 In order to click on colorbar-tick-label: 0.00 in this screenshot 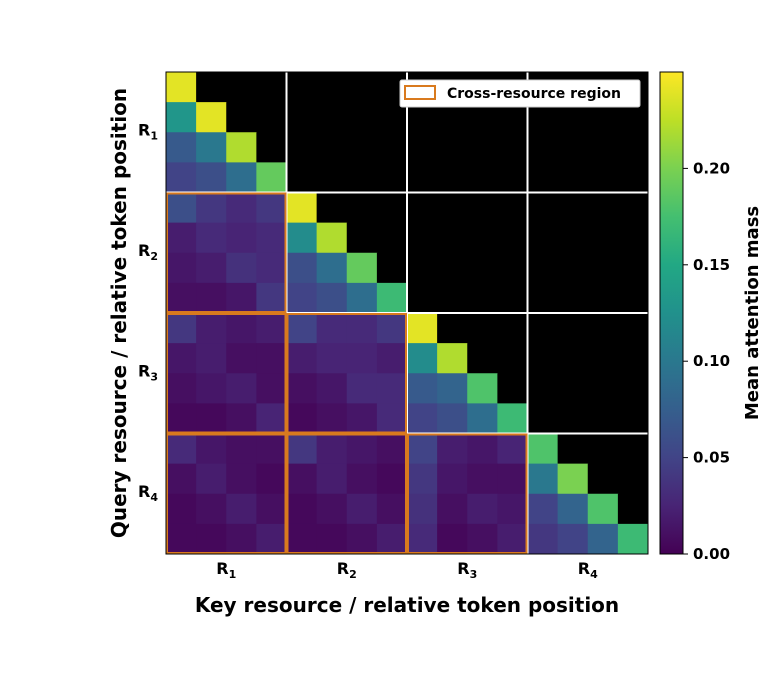, I will do `click(711, 554)`.